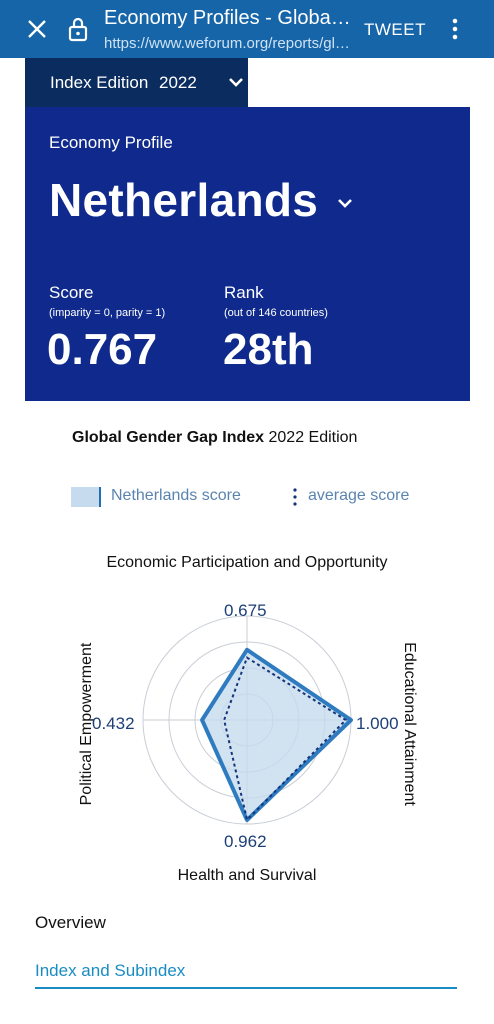 This screenshot has height=1024, width=494. Describe the element at coordinates (102, 349) in the screenshot. I see `score-value: 0.767` at that location.